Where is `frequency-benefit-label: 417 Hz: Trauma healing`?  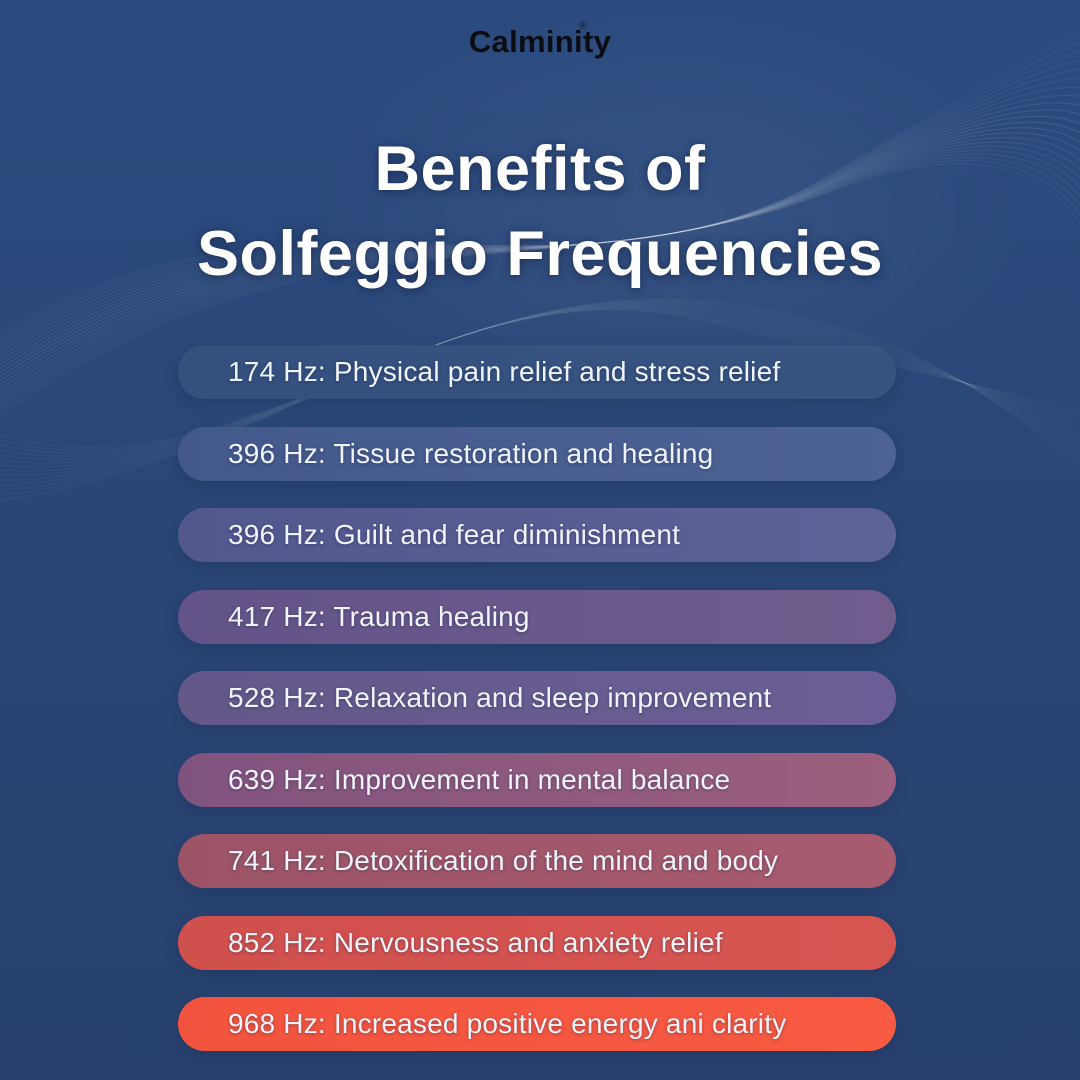 frequency-benefit-label: 417 Hz: Trauma healing is located at coordinates (379, 616).